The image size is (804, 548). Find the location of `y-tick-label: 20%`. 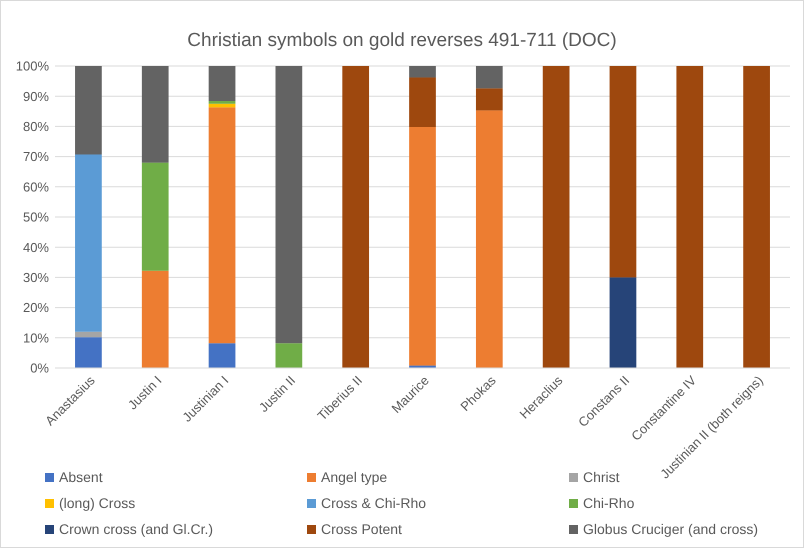

y-tick-label: 20% is located at coordinates (36, 308).